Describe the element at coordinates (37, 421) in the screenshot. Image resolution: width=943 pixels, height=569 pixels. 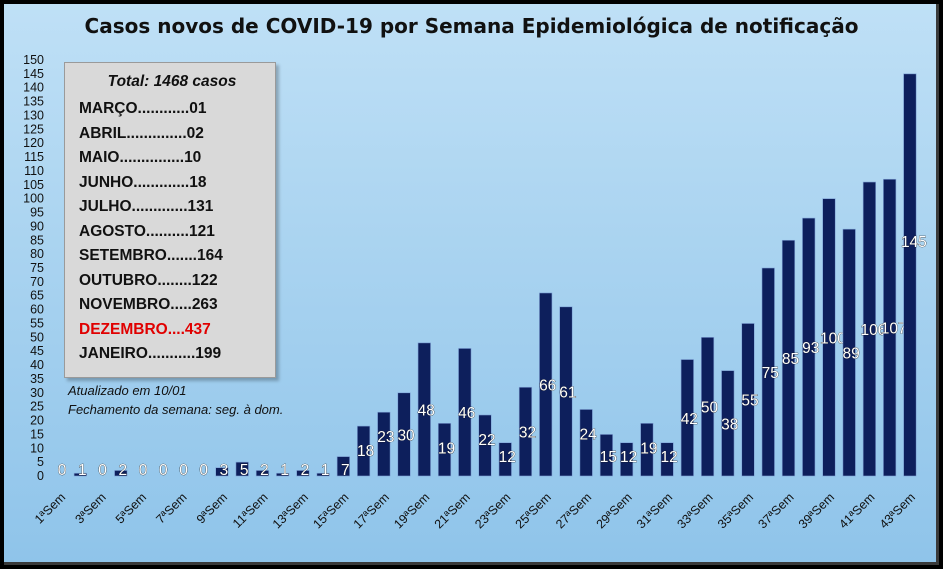
I see `y-tick-label: 20` at that location.